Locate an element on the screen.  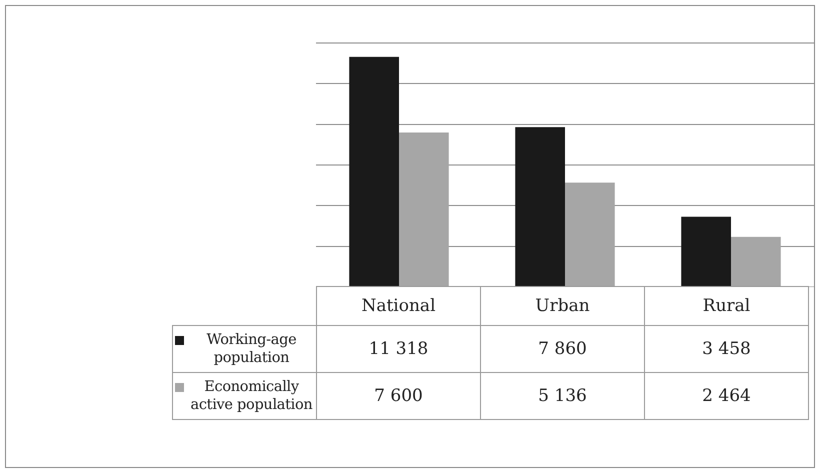
legend-label: Working-age population is located at coordinates (252, 349).